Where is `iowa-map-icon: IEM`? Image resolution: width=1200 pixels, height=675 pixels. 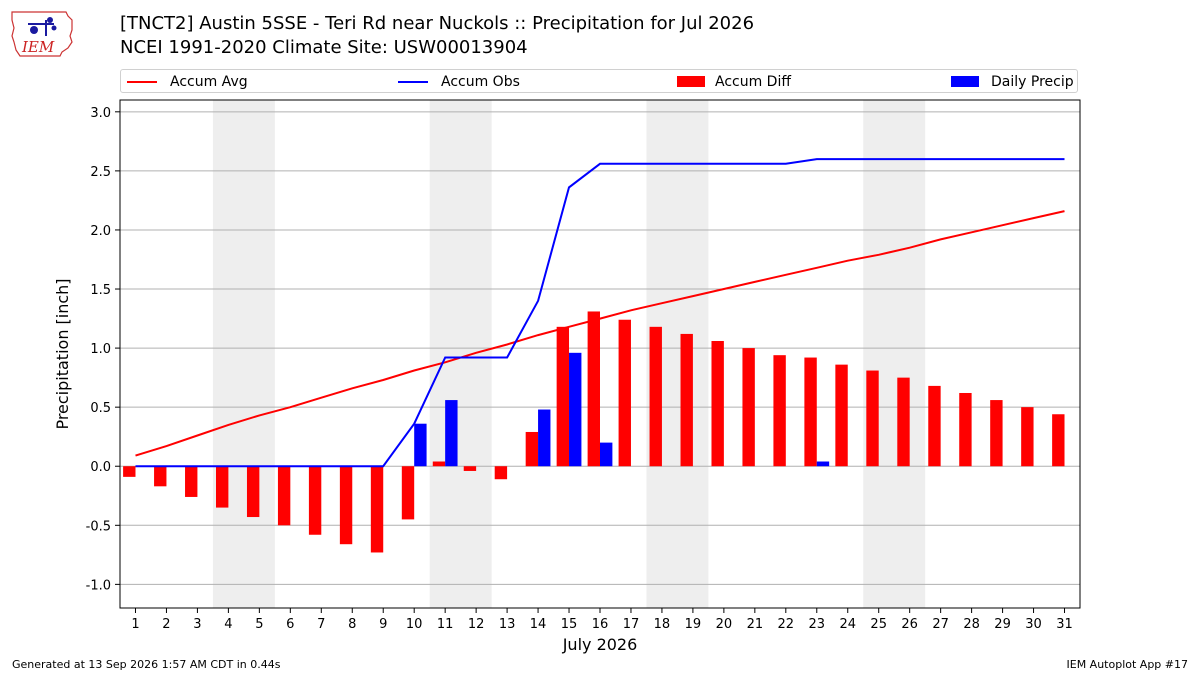 iowa-map-icon: IEM is located at coordinates (42, 34).